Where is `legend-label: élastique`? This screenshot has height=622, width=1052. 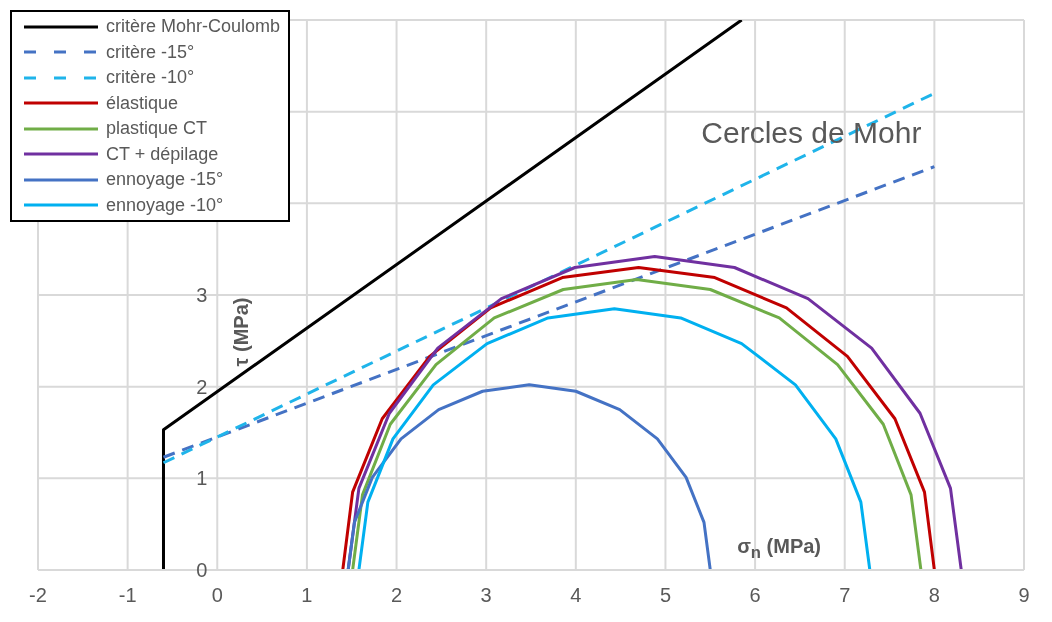
legend-label: élastique is located at coordinates (142, 103).